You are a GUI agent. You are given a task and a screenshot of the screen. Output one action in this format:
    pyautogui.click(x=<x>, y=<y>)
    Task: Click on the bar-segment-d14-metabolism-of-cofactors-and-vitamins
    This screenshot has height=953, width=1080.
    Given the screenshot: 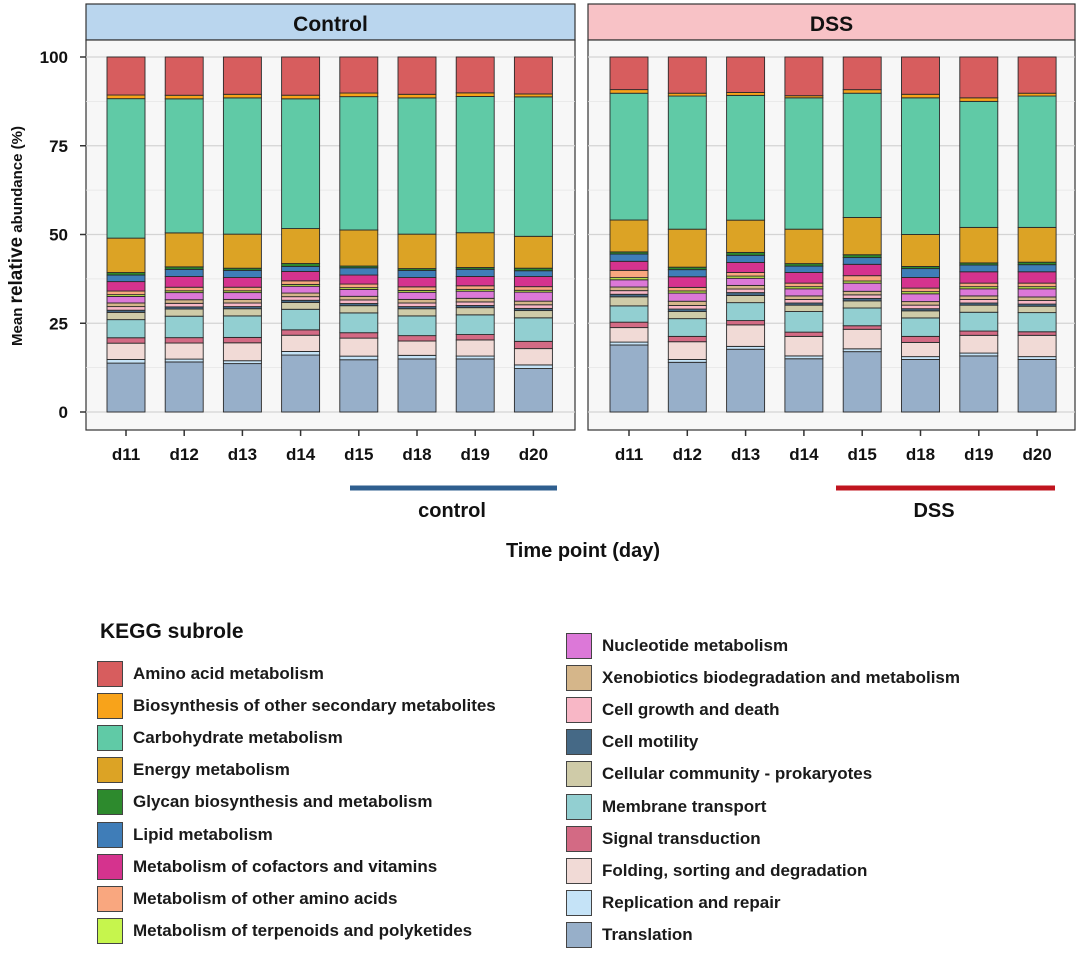 What is the action you would take?
    pyautogui.click(x=301, y=276)
    